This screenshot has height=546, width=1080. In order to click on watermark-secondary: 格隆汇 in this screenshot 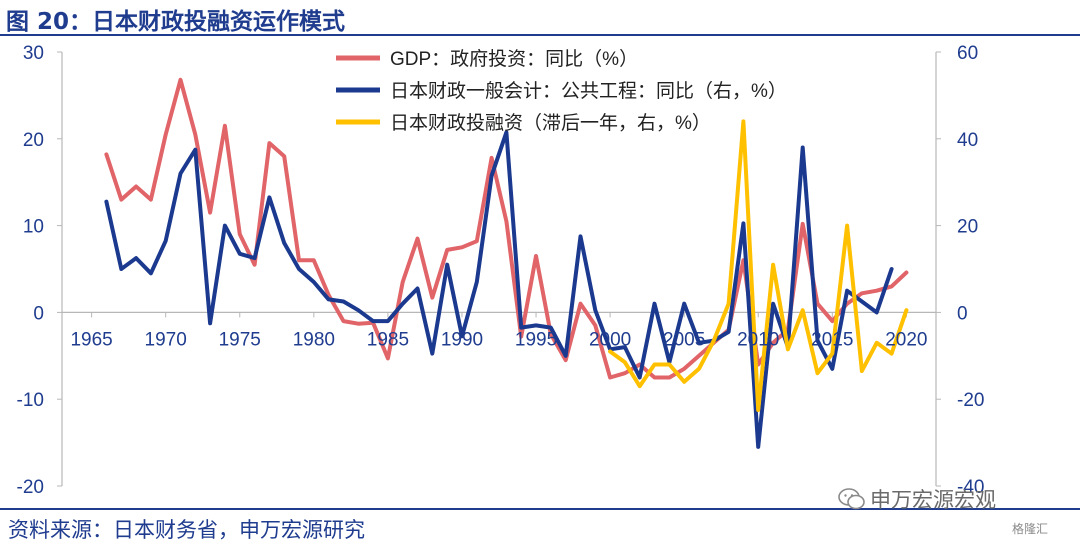, I will do `click(1030, 529)`.